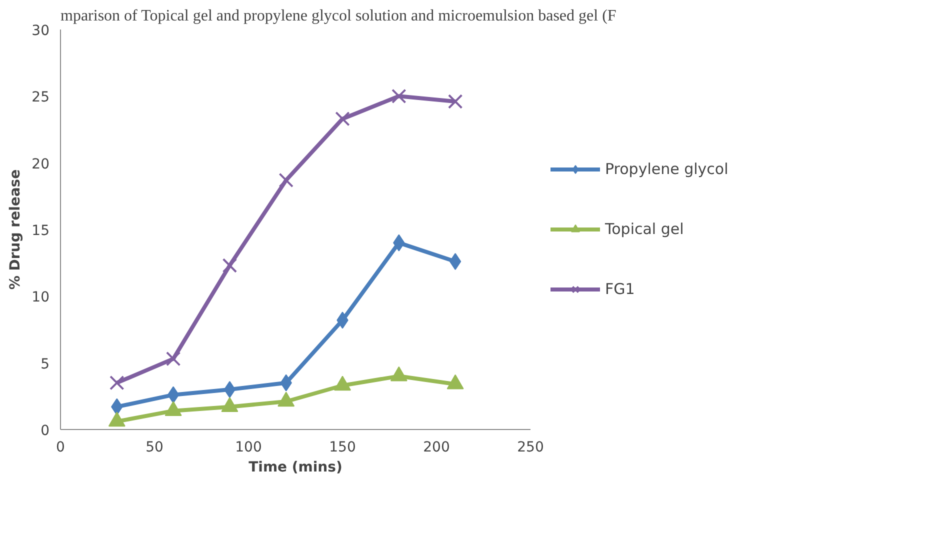  I want to click on y-tick-label: 5, so click(45, 364).